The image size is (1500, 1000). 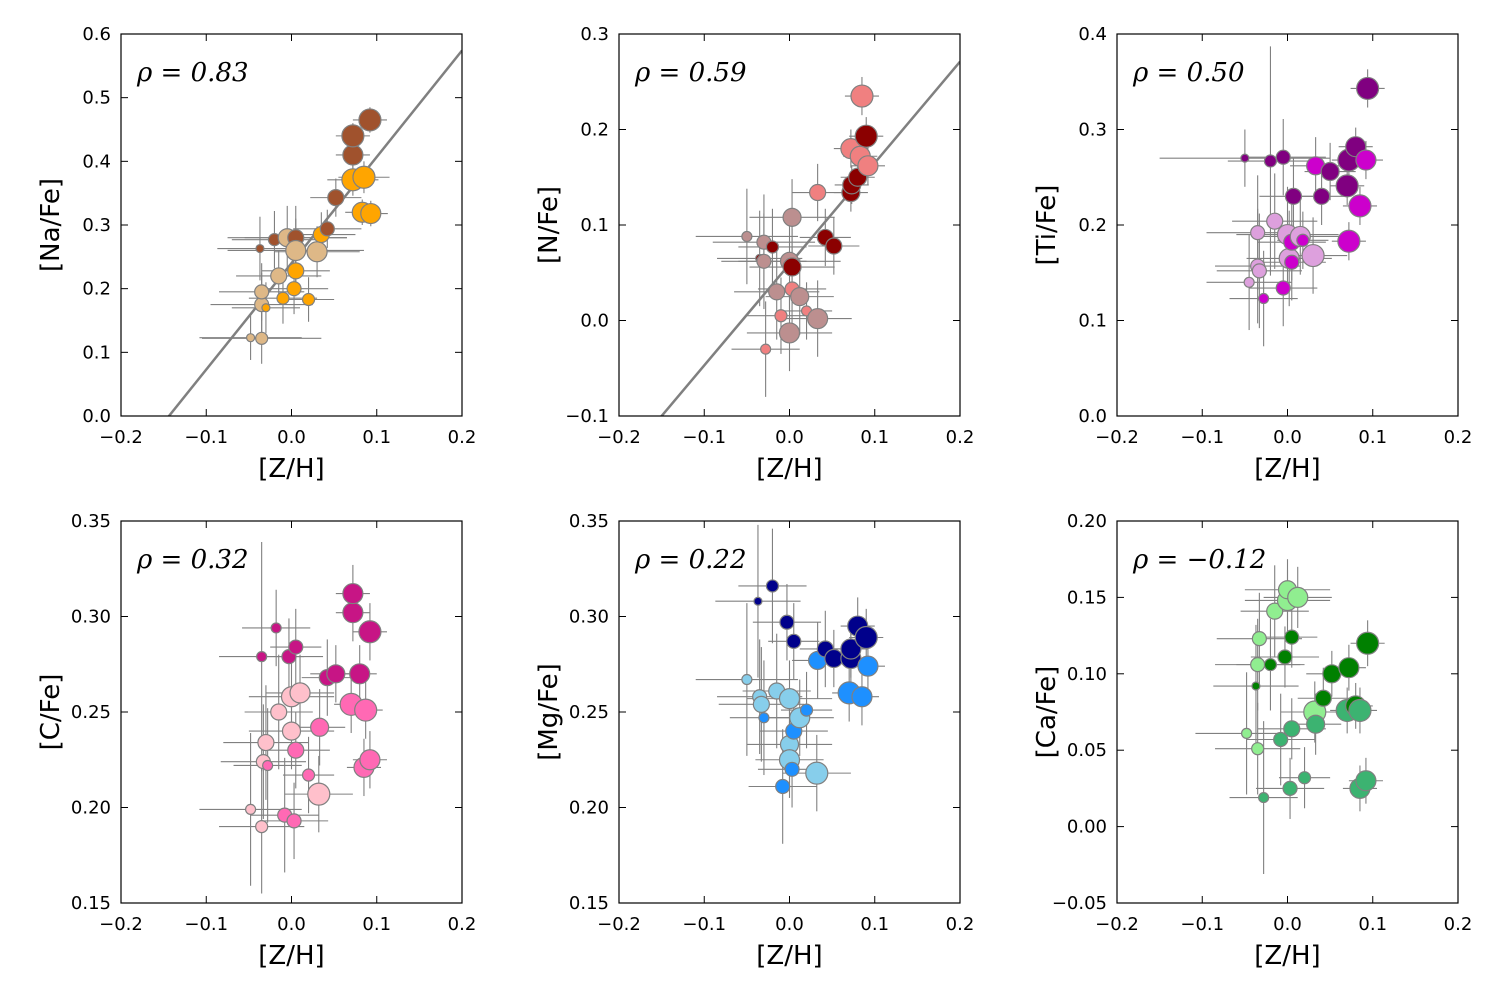 What do you see at coordinates (192, 560) in the screenshot?
I see `correlation-annotation: ρ = 0.32` at bounding box center [192, 560].